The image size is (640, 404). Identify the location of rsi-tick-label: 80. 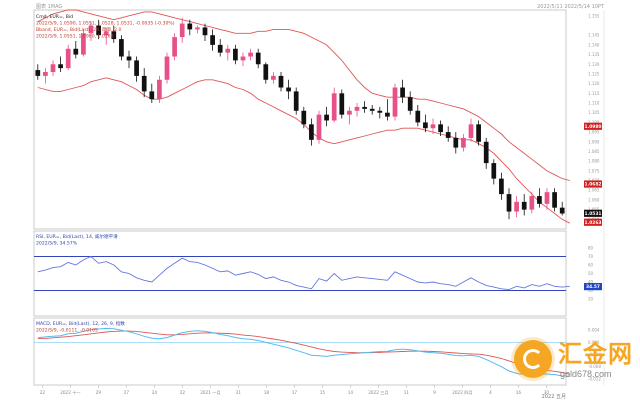
(591, 248).